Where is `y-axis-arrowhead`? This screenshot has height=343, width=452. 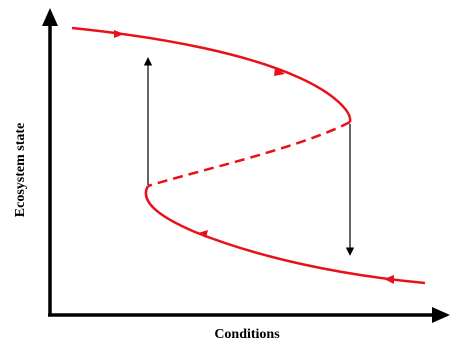
y-axis-arrowhead is located at coordinates (50, 17).